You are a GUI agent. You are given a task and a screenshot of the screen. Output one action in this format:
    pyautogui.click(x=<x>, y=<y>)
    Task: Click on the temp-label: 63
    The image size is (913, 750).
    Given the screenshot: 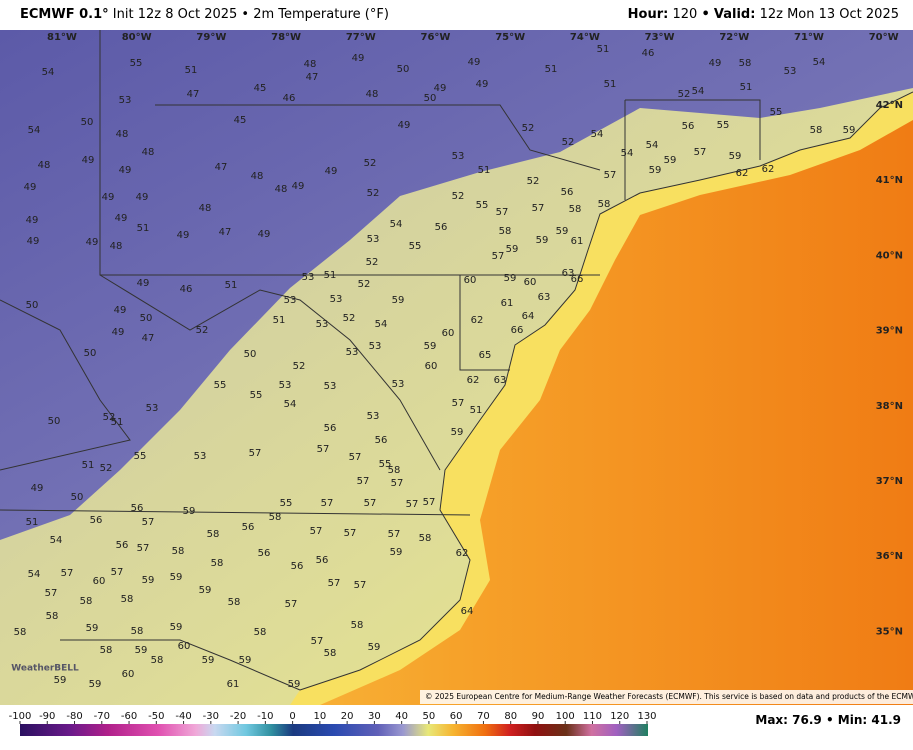 What is the action you would take?
    pyautogui.click(x=544, y=297)
    